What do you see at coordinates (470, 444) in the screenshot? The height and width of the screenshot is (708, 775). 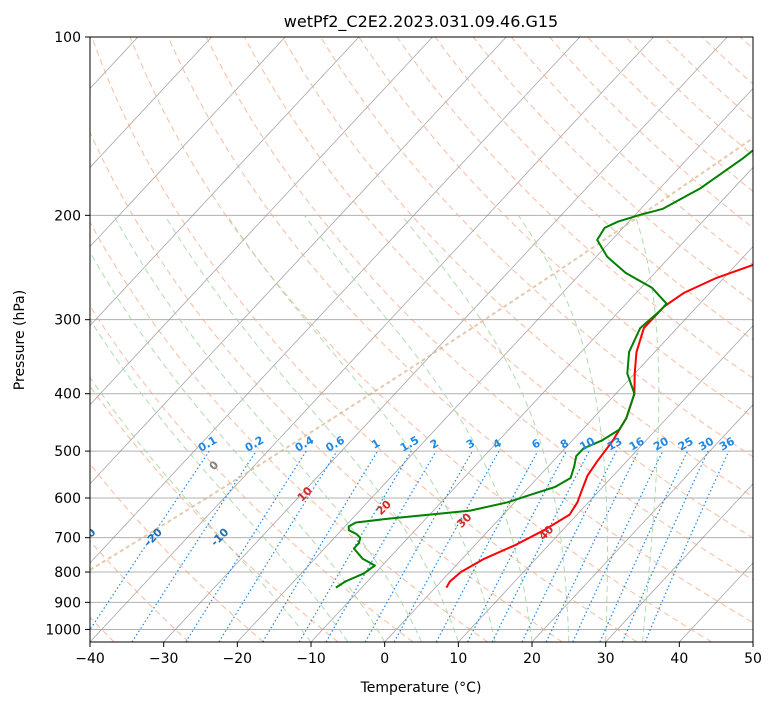 I see `mixing-ratio-label: 3` at bounding box center [470, 444].